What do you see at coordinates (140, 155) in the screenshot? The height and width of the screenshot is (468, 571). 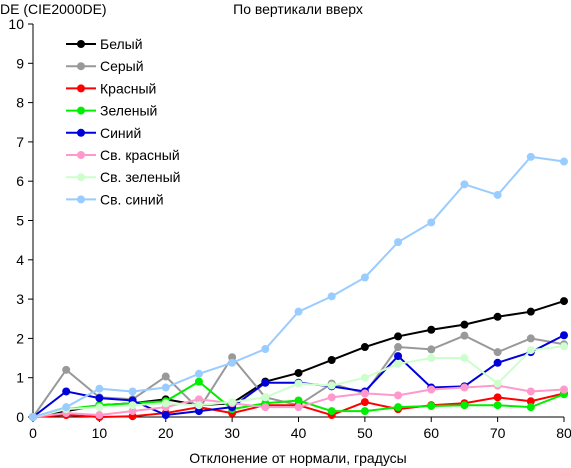 I see `legend-label: Св. красный` at bounding box center [140, 155].